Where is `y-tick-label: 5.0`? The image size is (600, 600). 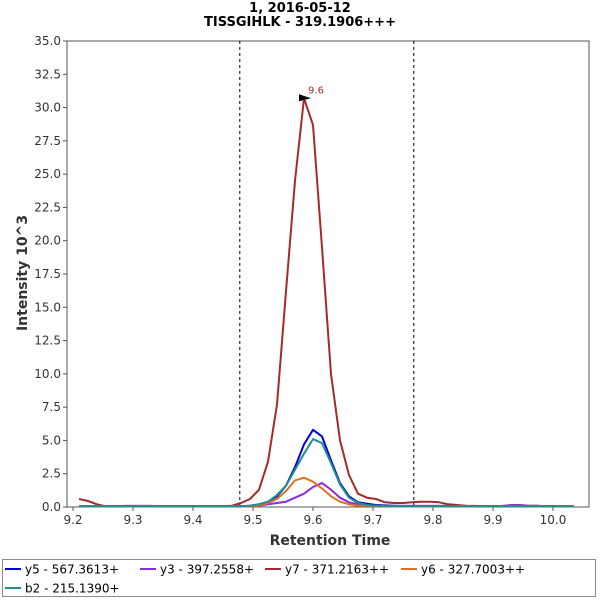
y-tick-label: 5.0 is located at coordinates (51, 440).